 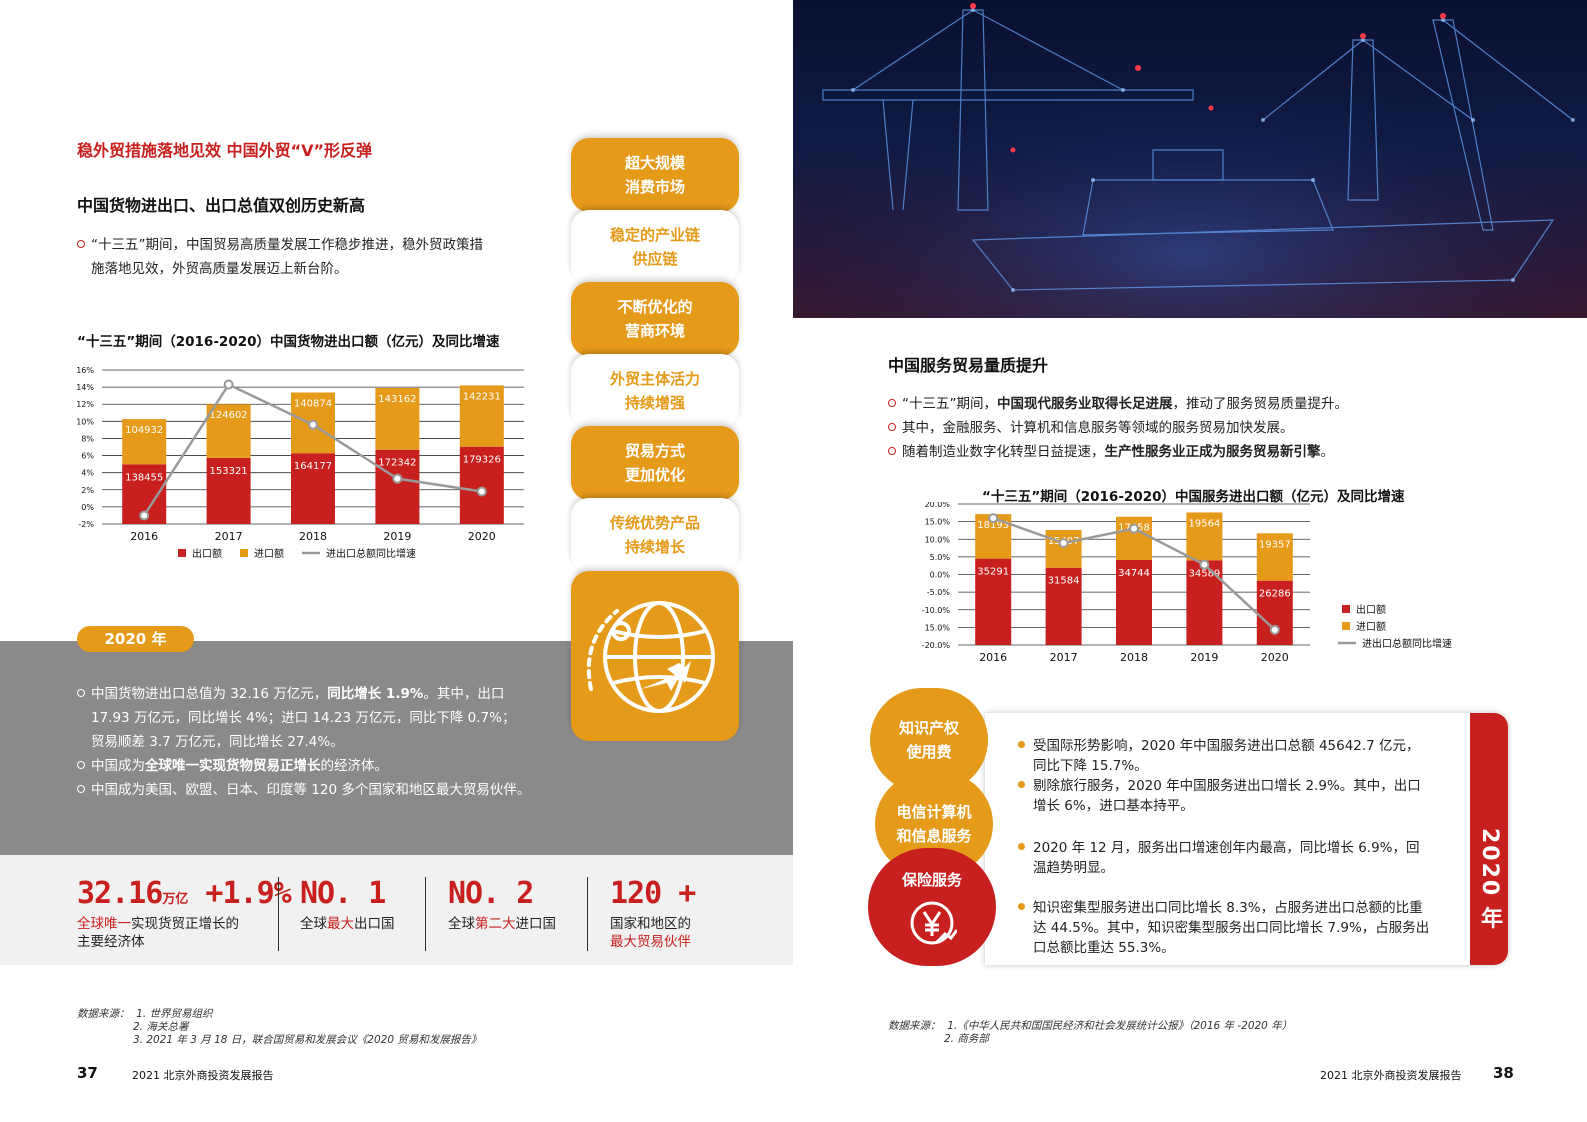 I want to click on stat-label-highlight: 最大, so click(x=340, y=924).